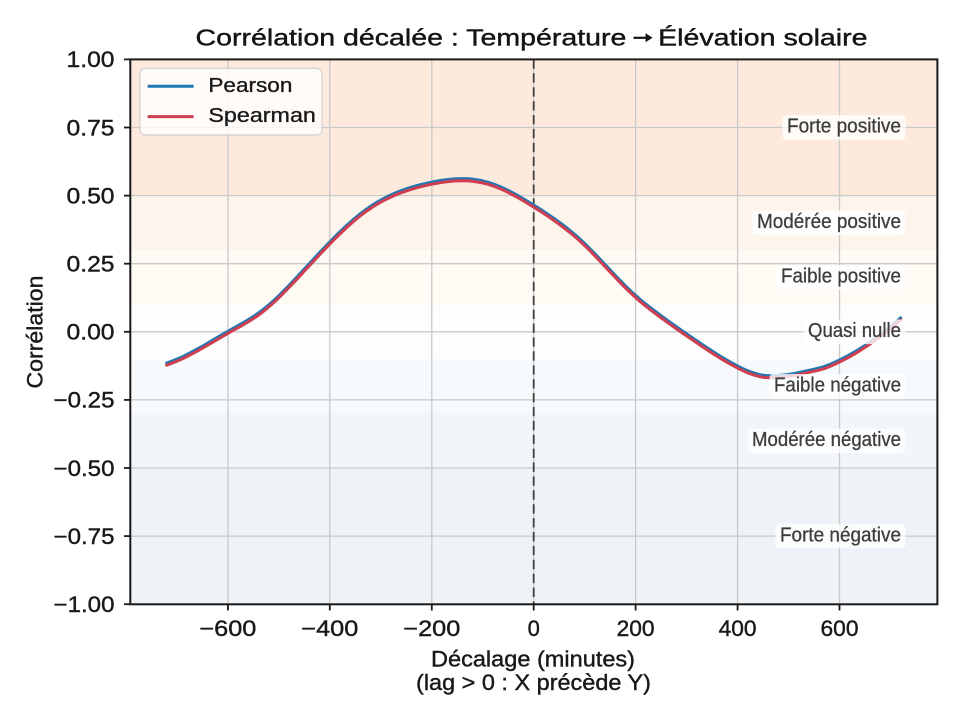 This screenshot has width=960, height=720. What do you see at coordinates (738, 628) in the screenshot?
I see `svg-text: 400` at bounding box center [738, 628].